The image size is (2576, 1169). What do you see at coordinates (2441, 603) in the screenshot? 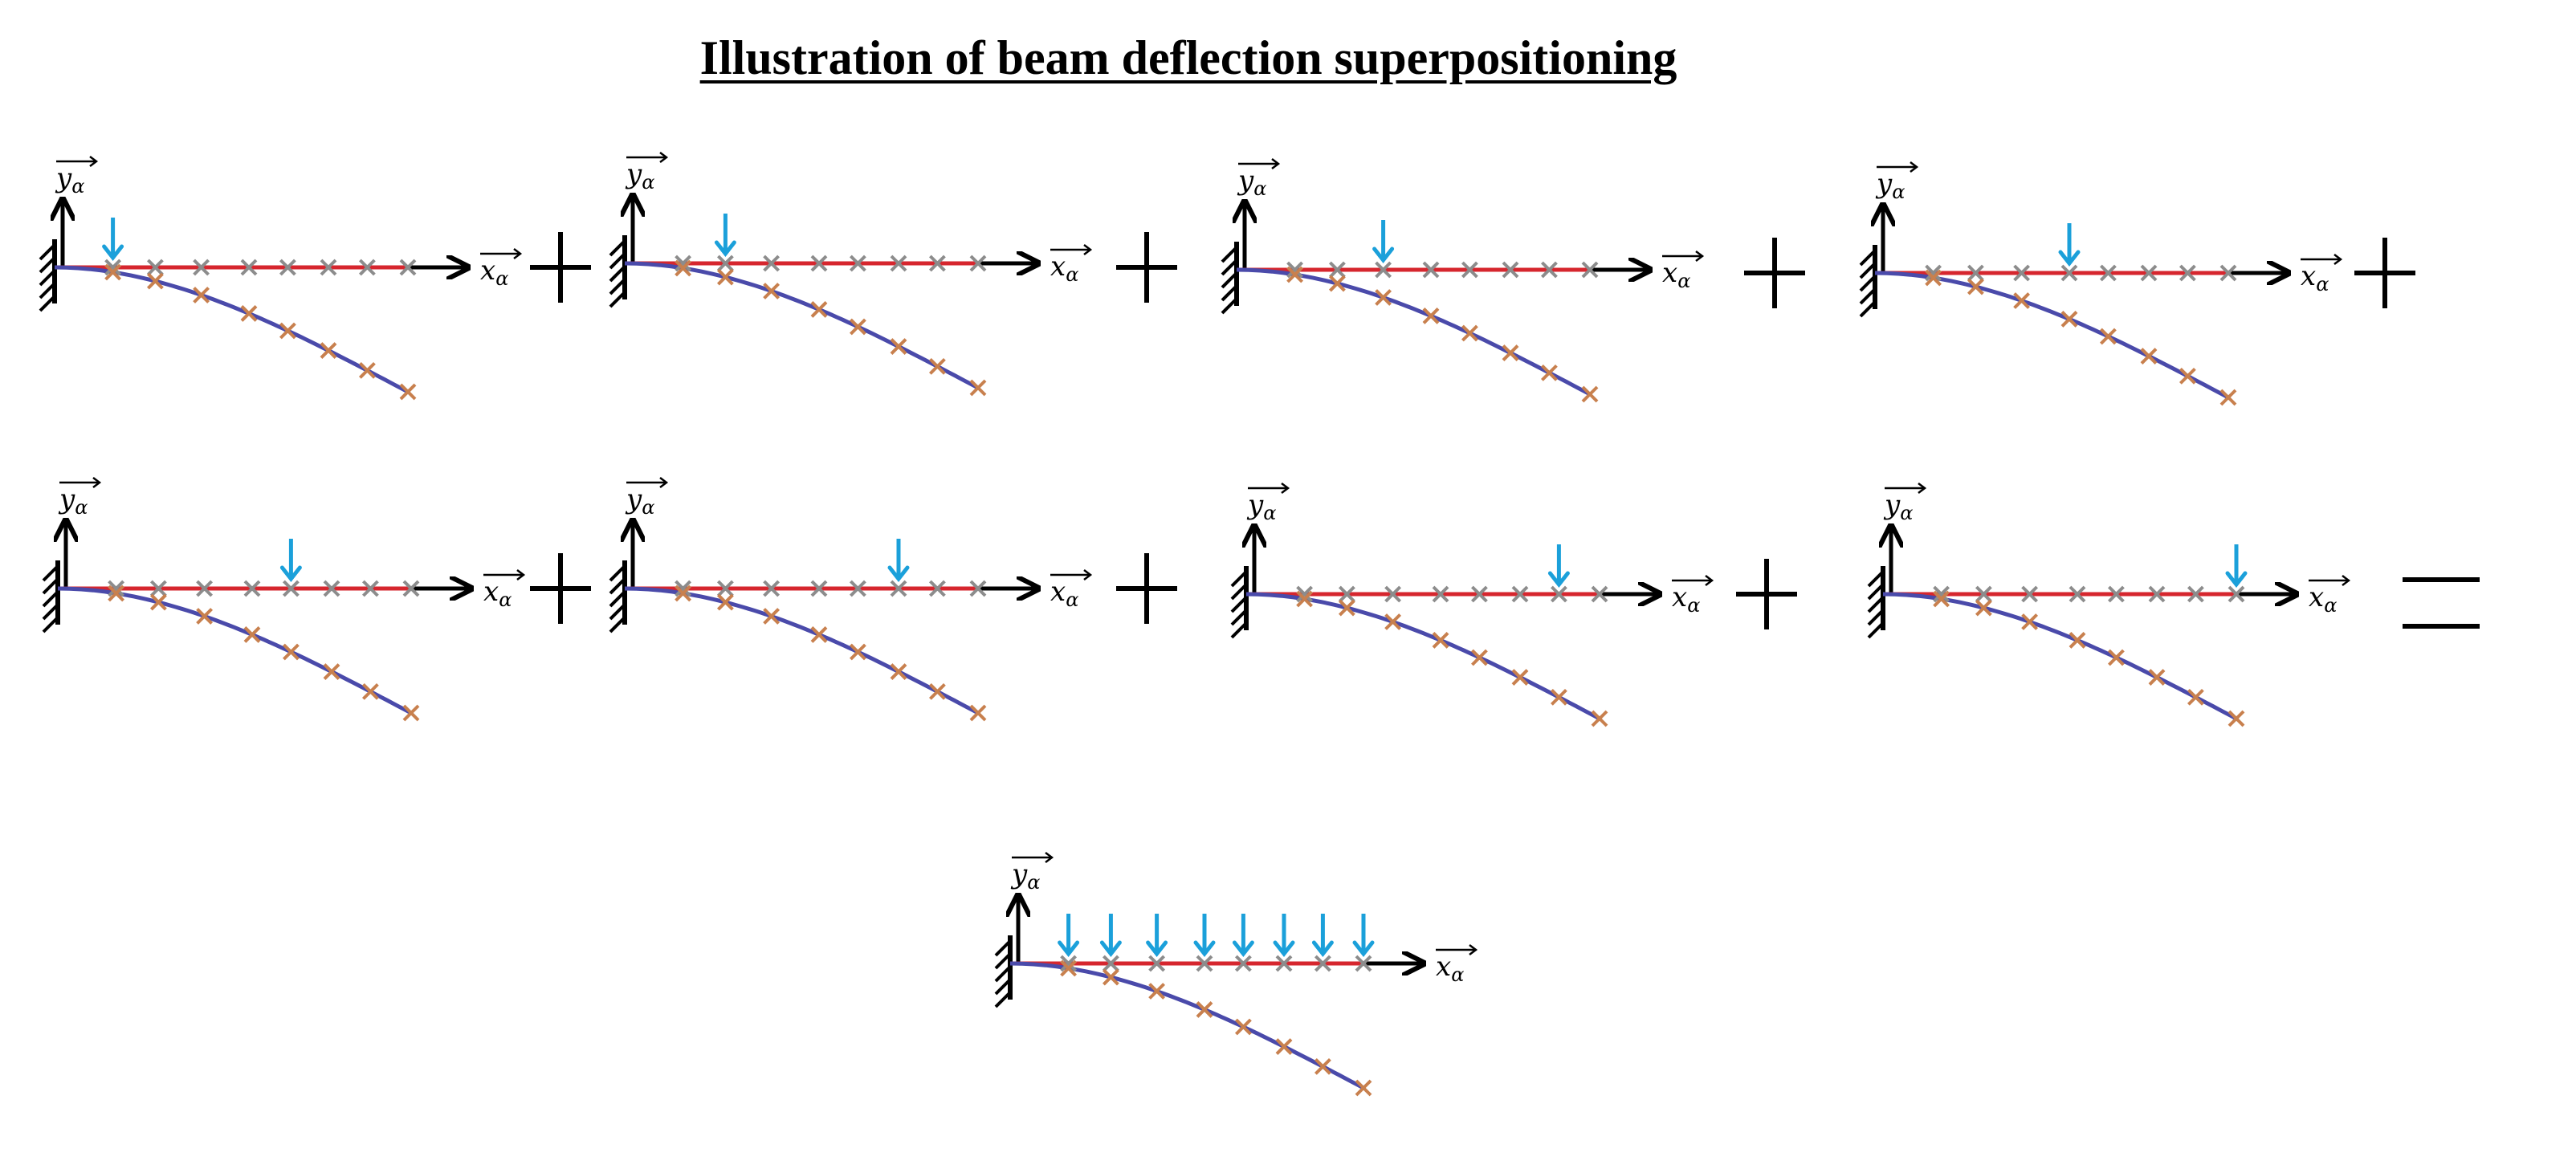
I see `equals-operator` at bounding box center [2441, 603].